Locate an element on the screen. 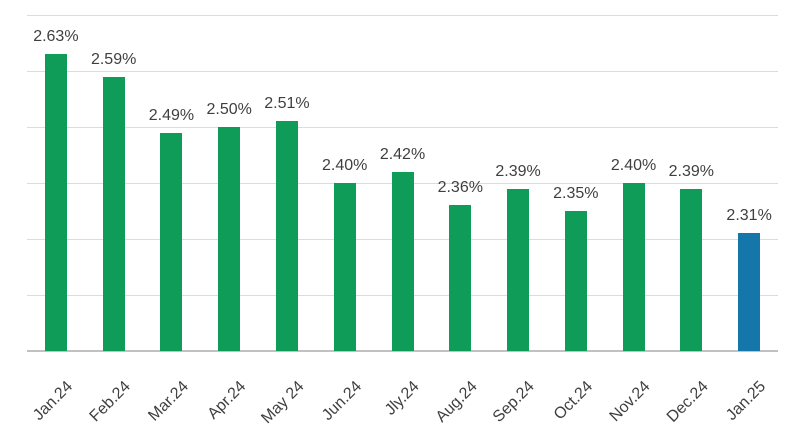 The width and height of the screenshot is (800, 438). x-axis-label: Dec.24 is located at coordinates (687, 402).